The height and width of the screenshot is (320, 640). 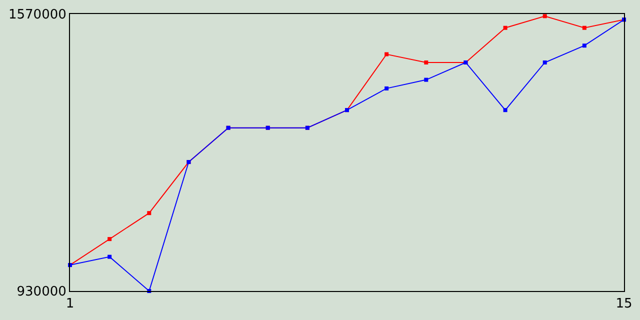 I want to click on y-tick-label: 1570000, so click(x=37, y=15).